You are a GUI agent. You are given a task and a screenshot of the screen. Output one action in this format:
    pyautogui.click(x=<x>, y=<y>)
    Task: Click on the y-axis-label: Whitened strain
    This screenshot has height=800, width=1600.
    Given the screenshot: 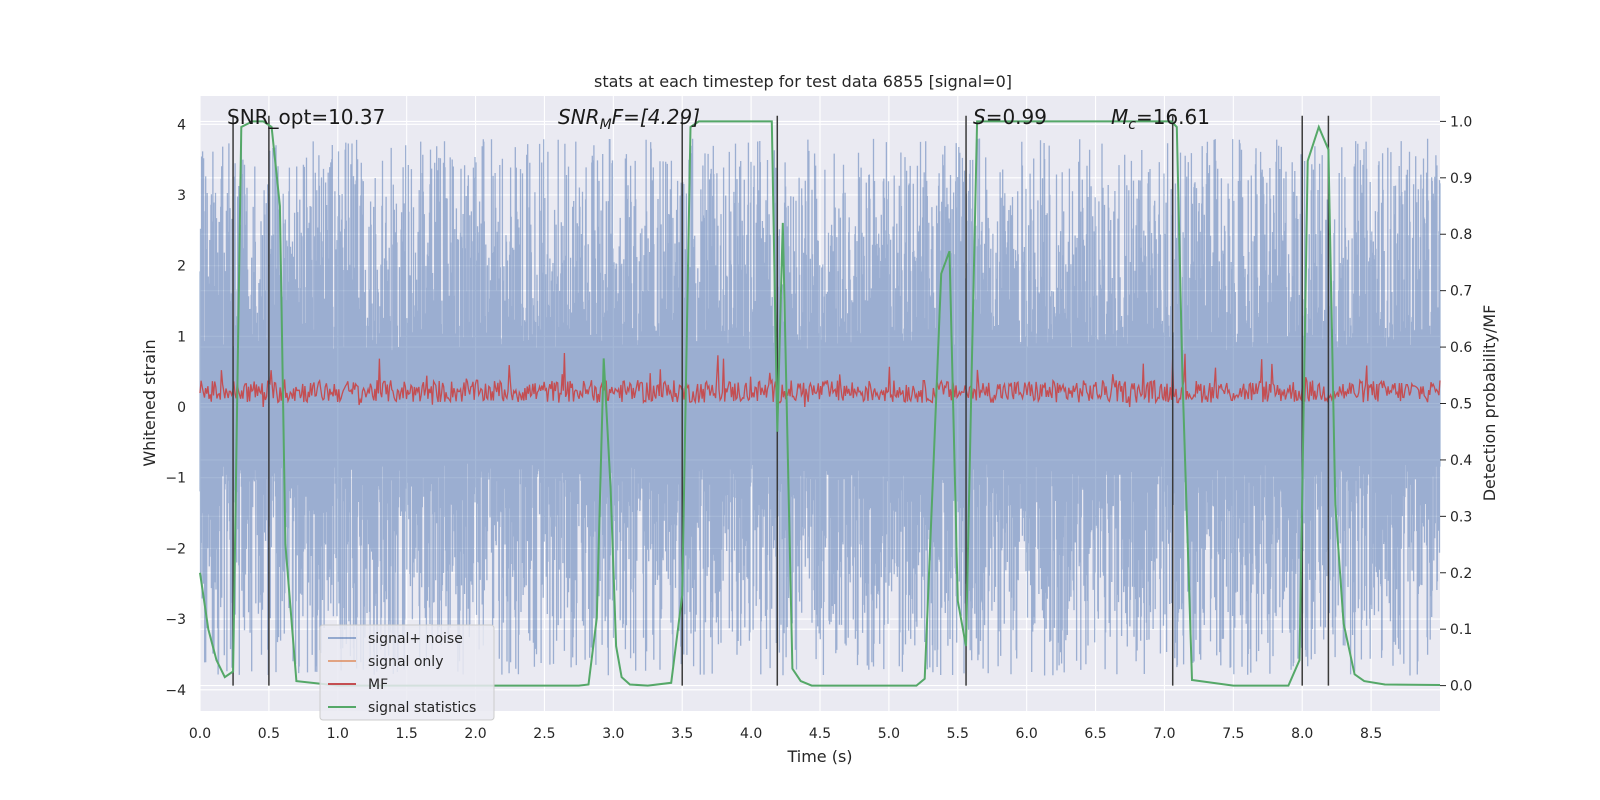 What is the action you would take?
    pyautogui.click(x=149, y=402)
    